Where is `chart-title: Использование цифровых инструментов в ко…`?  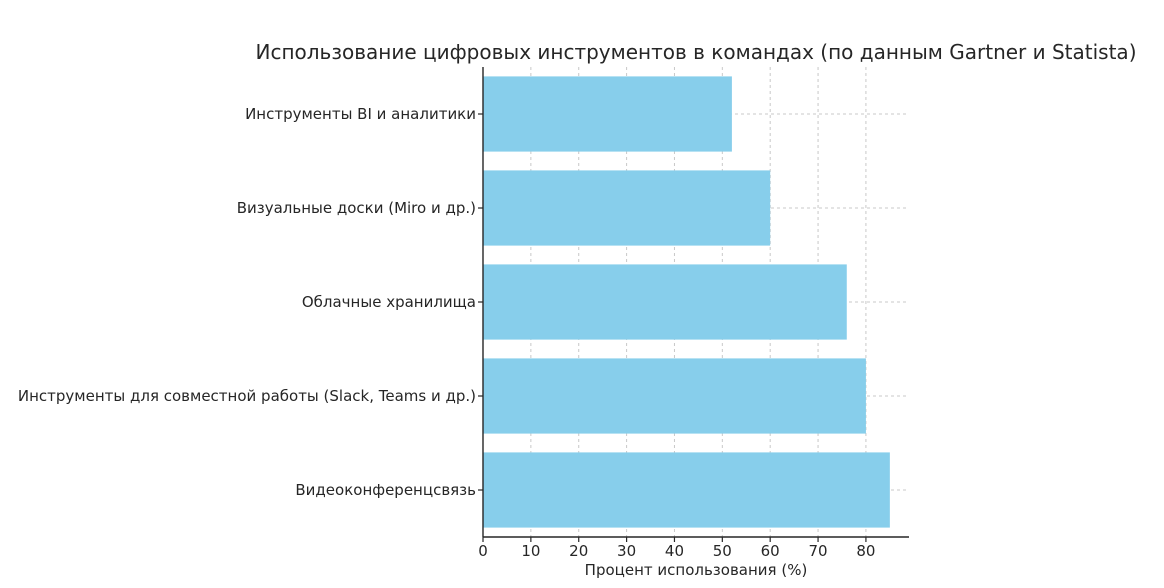 chart-title: Использование цифровых инструментов в ко… is located at coordinates (695, 52).